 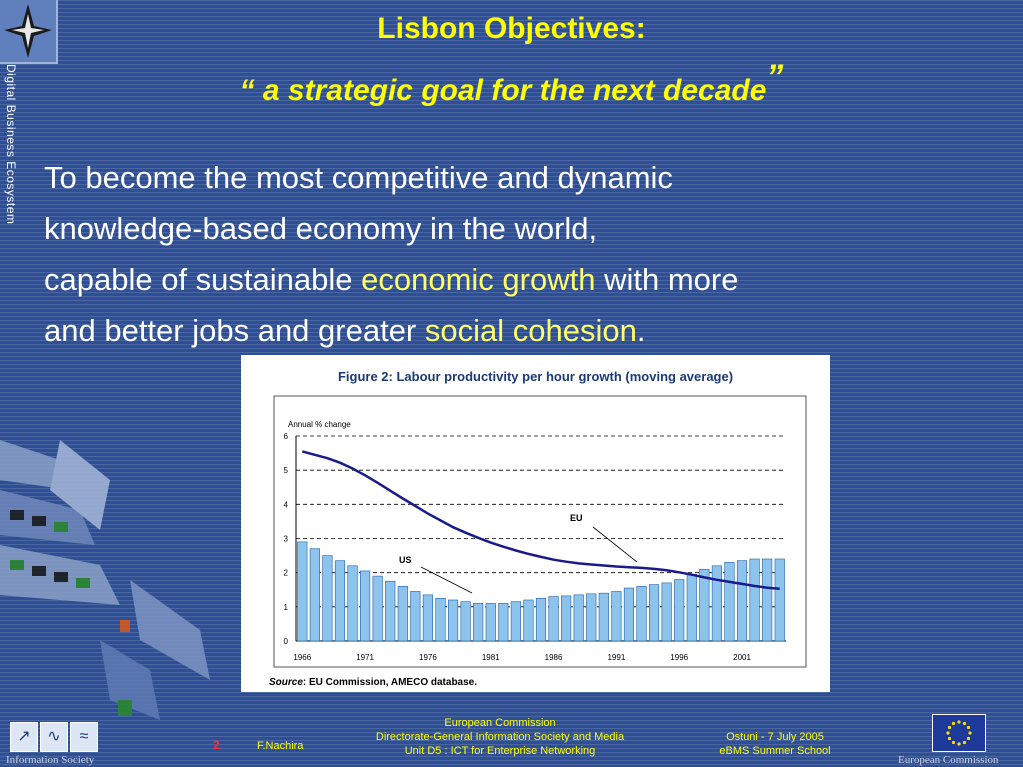 What do you see at coordinates (667, 279) in the screenshot?
I see `text-span: with more` at bounding box center [667, 279].